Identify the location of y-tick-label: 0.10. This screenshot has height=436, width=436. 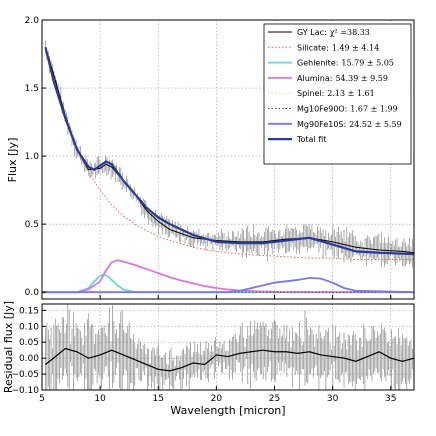
(29, 327).